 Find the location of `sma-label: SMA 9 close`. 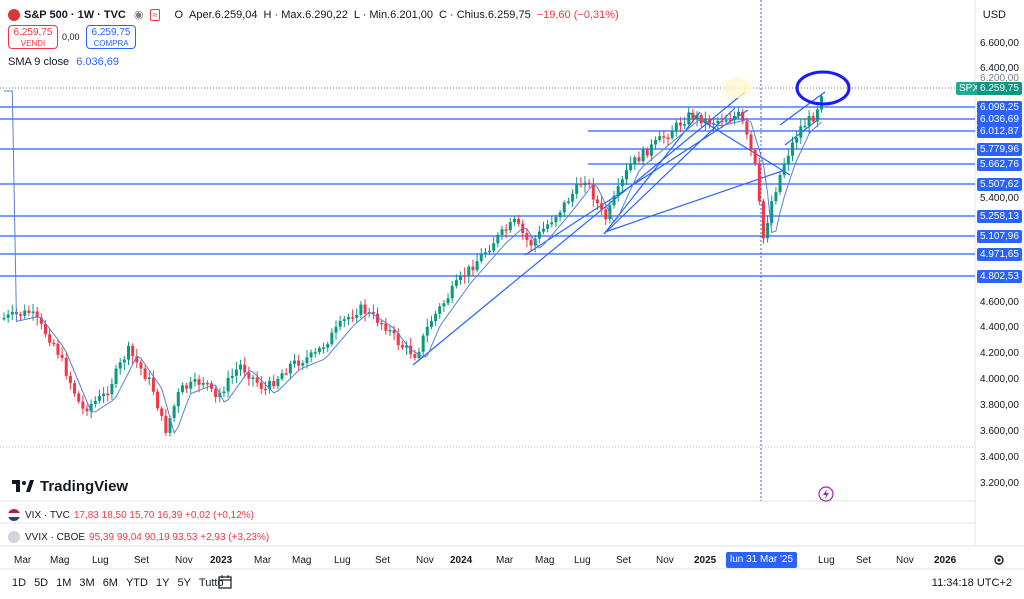

sma-label: SMA 9 close is located at coordinates (39, 62).